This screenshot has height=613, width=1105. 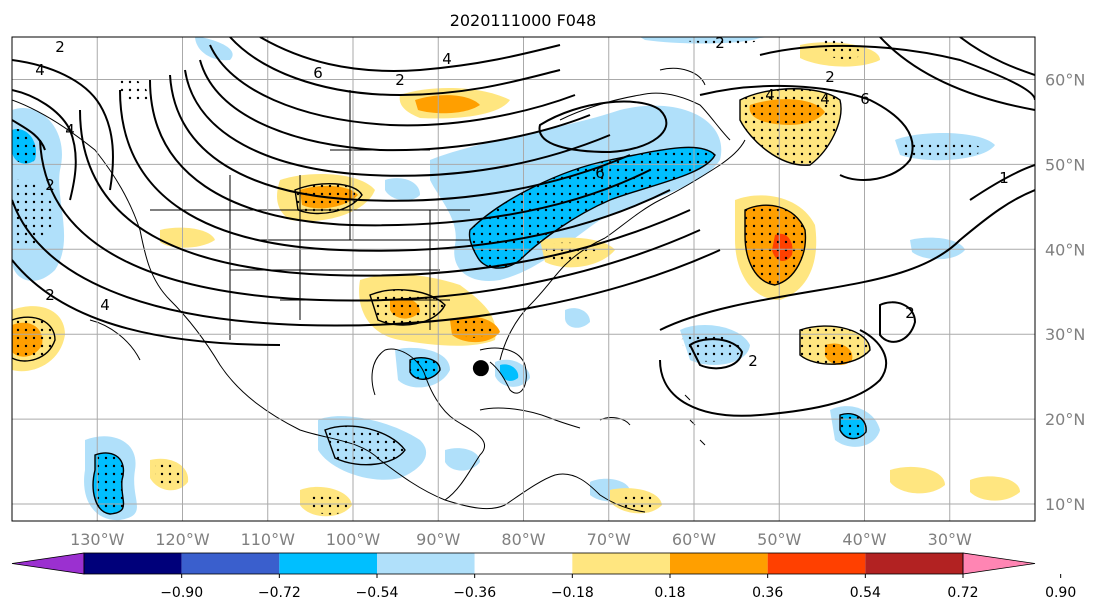 I want to click on colorbar-min-extend, so click(x=48, y=563).